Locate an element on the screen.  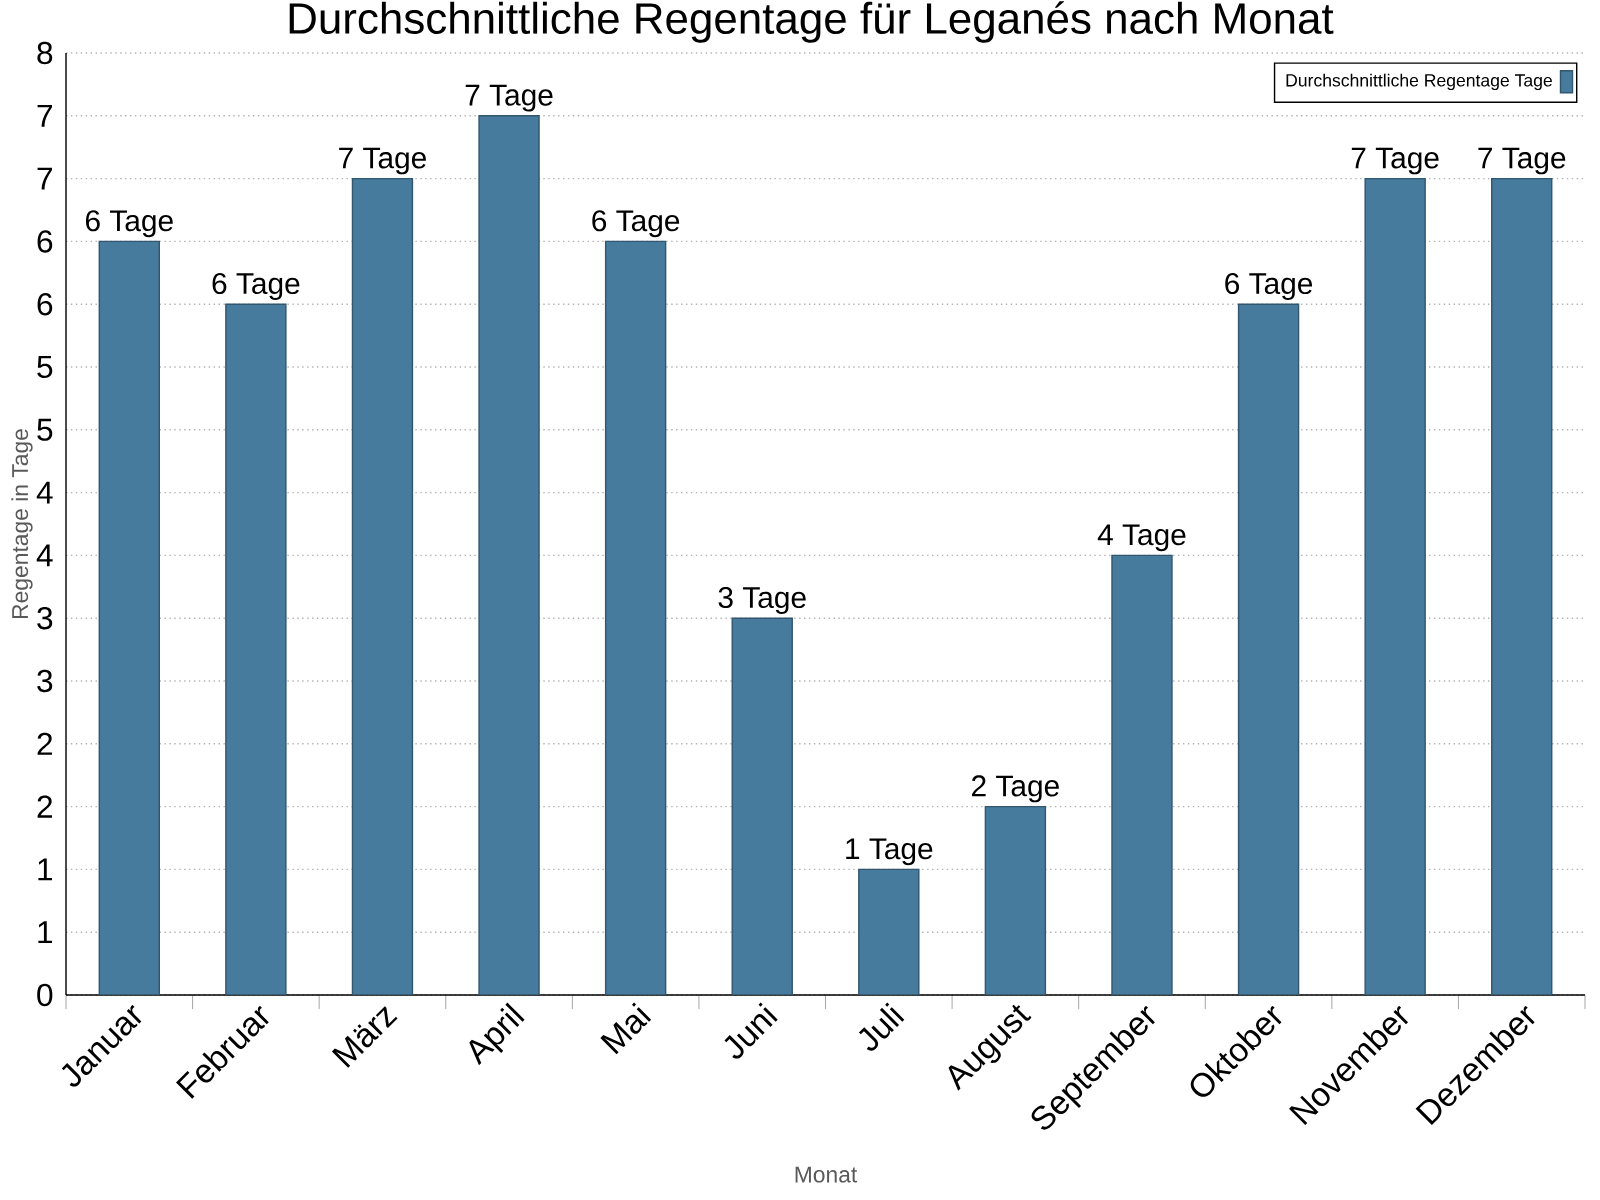
chart-title: Durchschnittliche Regentage für Leganés nach Monat is located at coordinates (811, 22).